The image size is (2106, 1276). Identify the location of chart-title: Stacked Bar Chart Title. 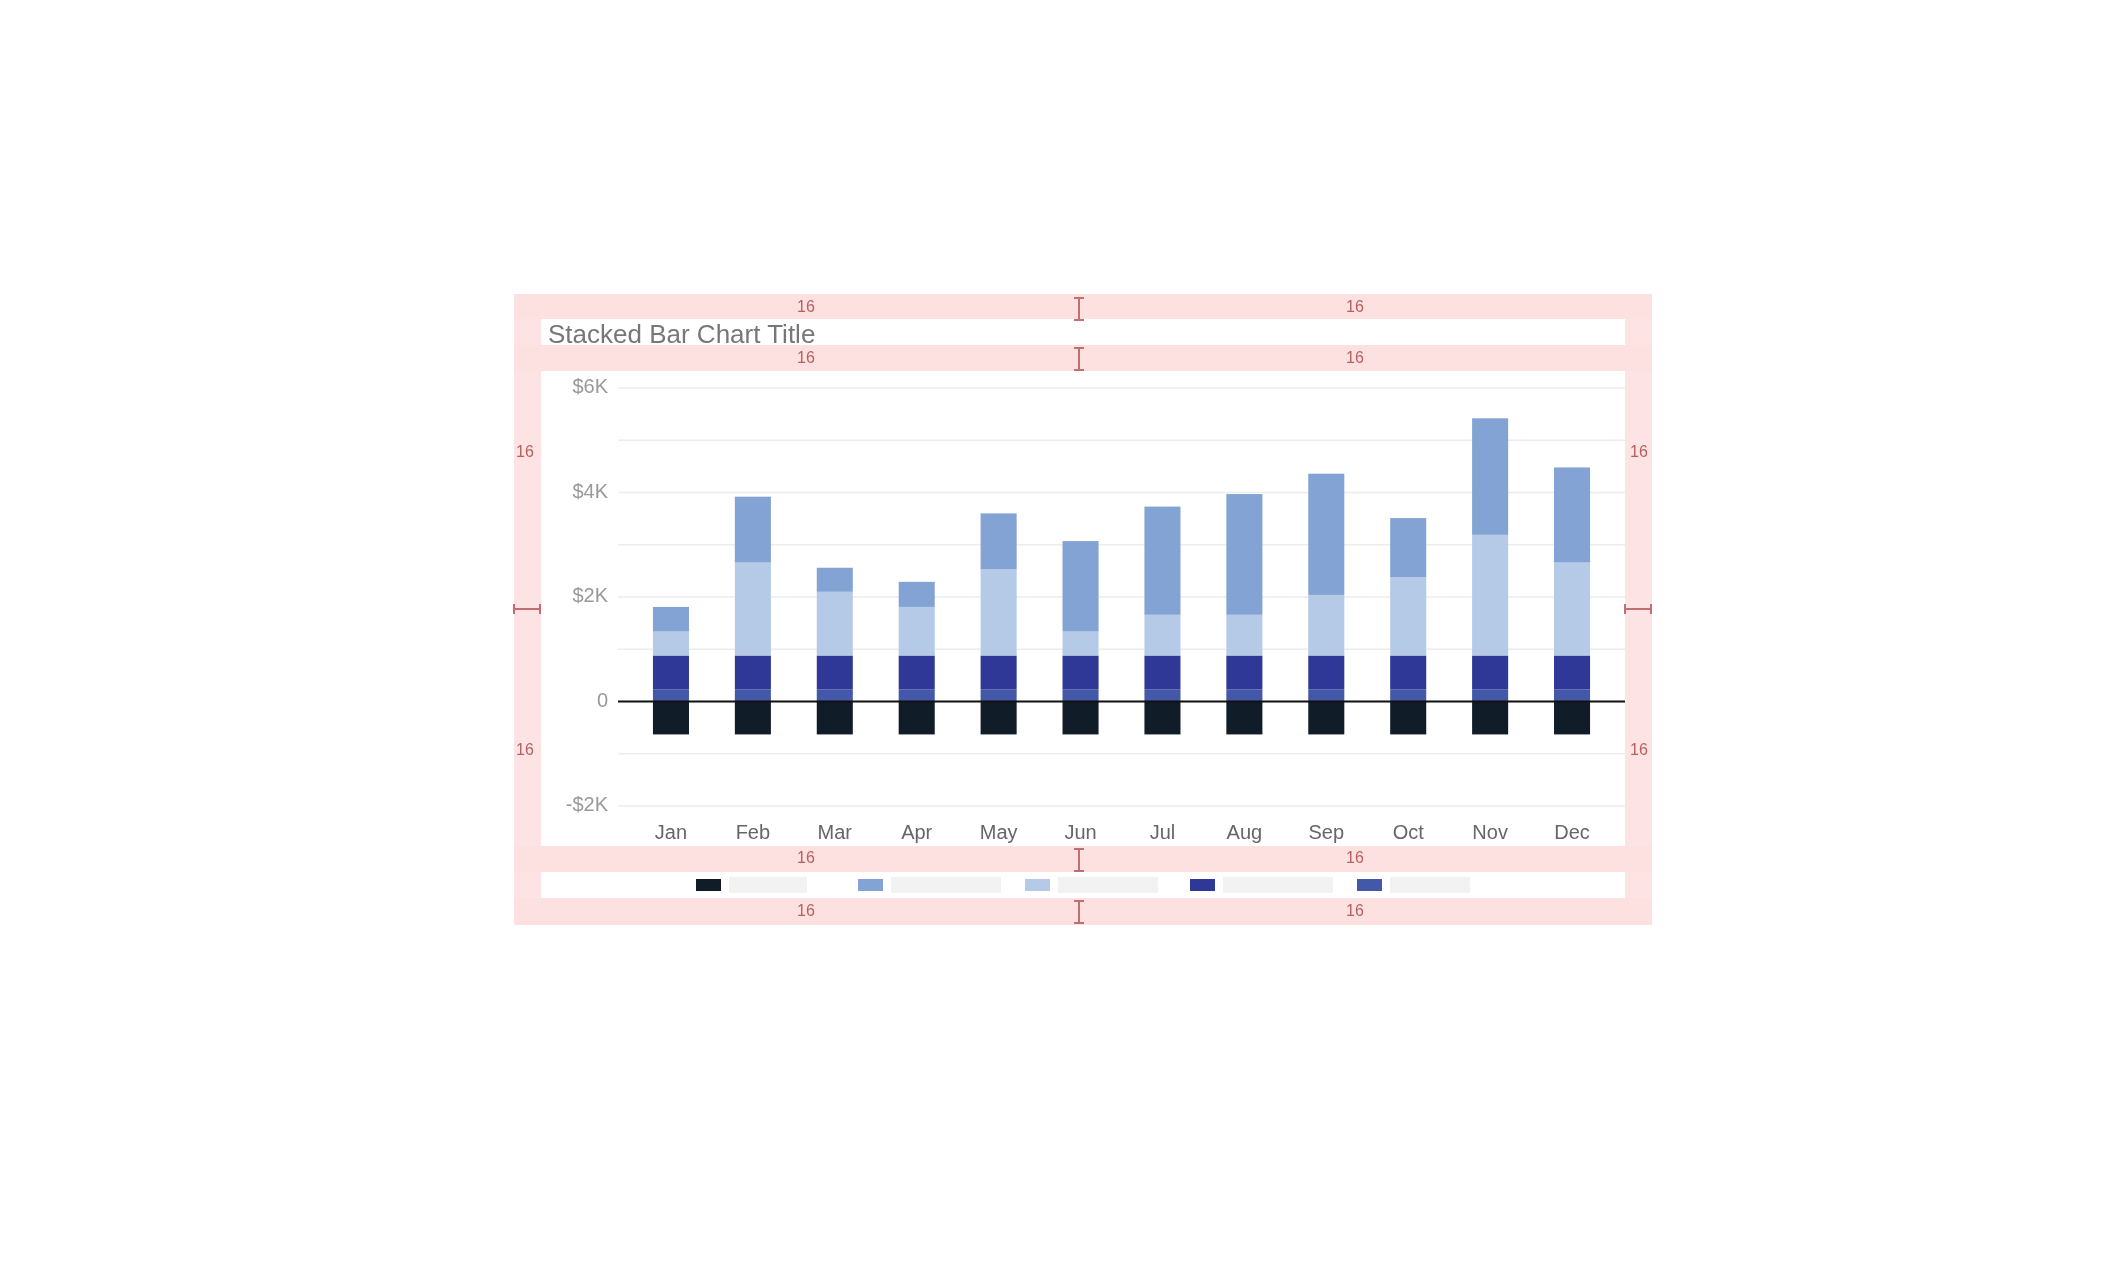
(682, 333).